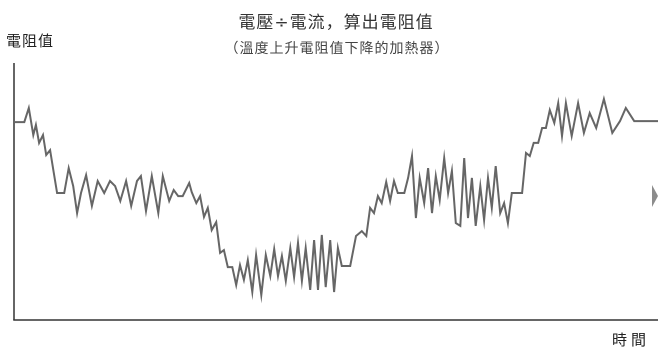  Describe the element at coordinates (337, 49) in the screenshot. I see `chart-subtitle: （溫度上升電阻值下降的加熱器）` at that location.